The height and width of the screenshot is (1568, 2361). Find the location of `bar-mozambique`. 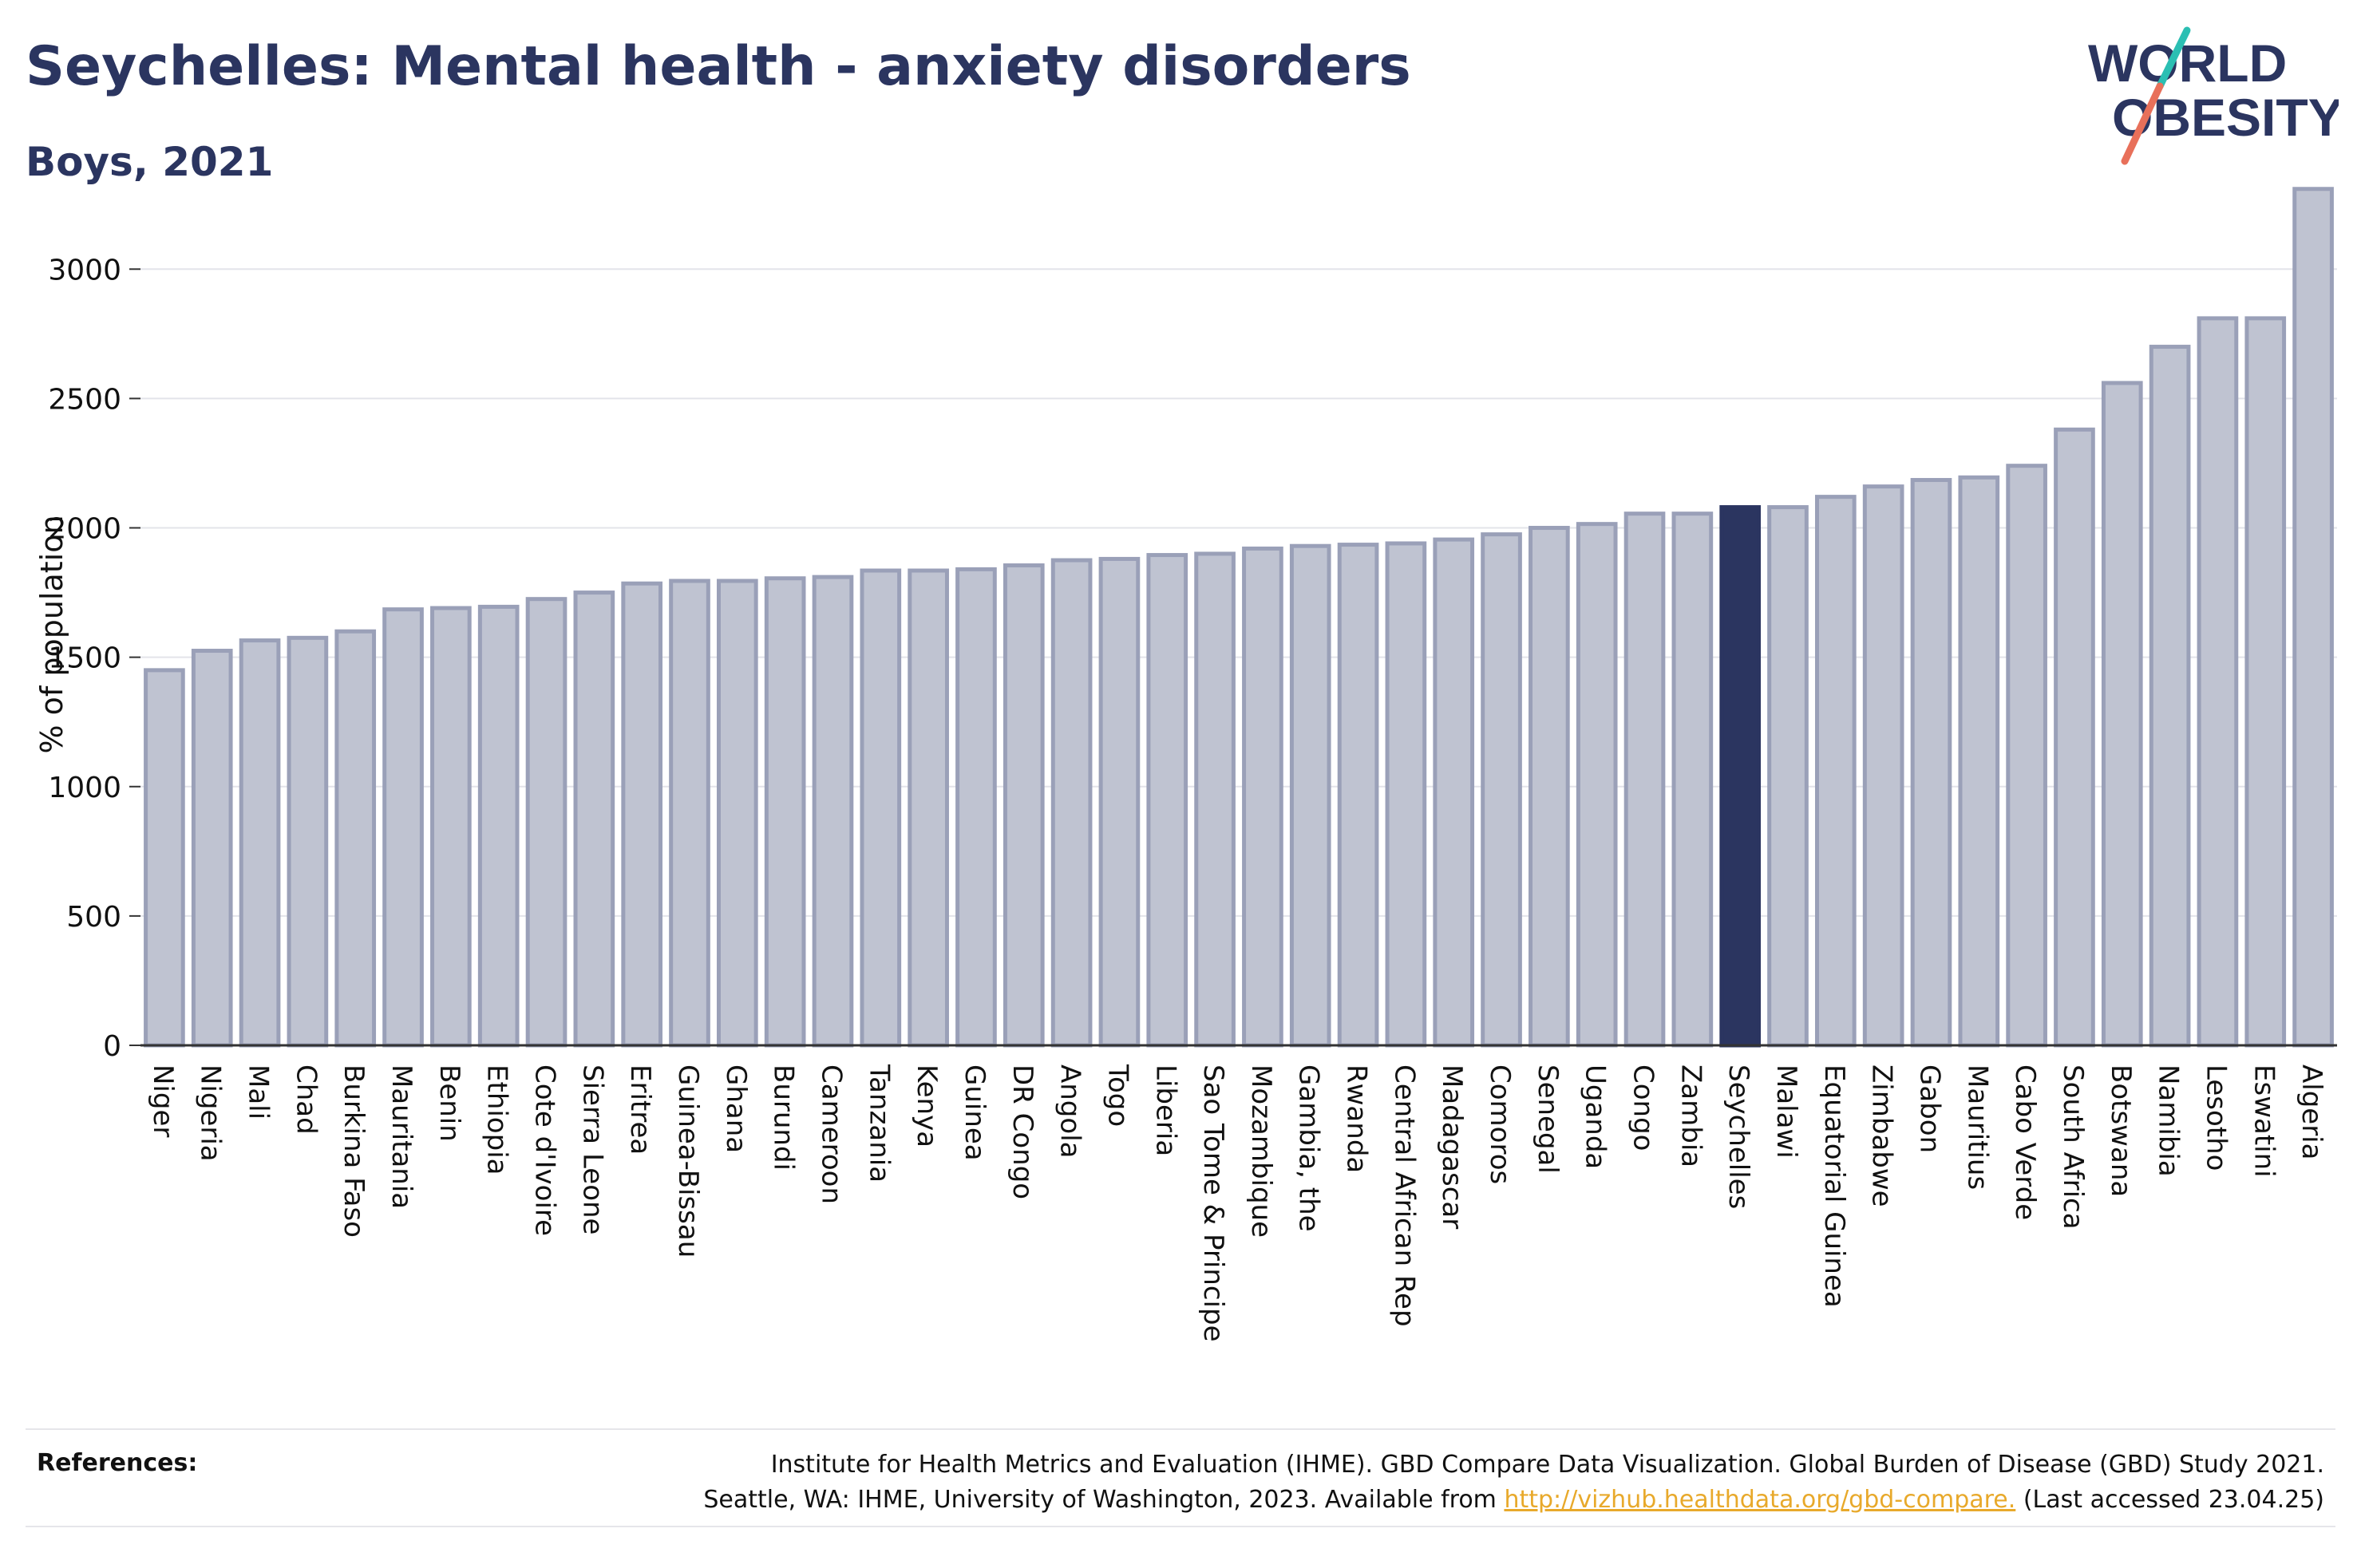

bar-mozambique is located at coordinates (1262, 797).